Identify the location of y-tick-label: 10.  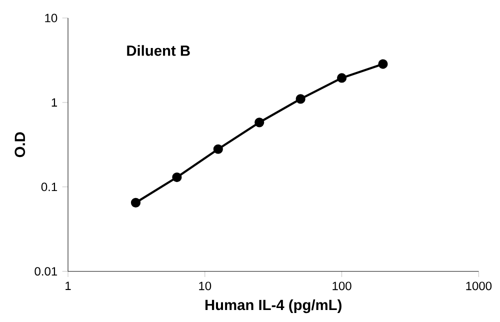
(51, 18).